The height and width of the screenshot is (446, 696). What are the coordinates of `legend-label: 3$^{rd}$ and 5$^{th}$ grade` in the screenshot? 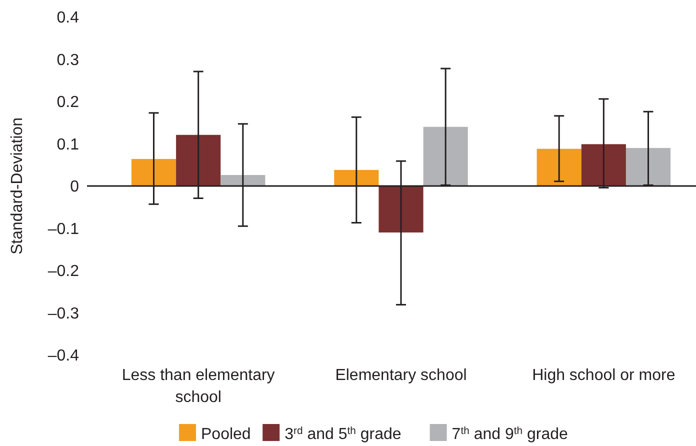 It's located at (343, 434).